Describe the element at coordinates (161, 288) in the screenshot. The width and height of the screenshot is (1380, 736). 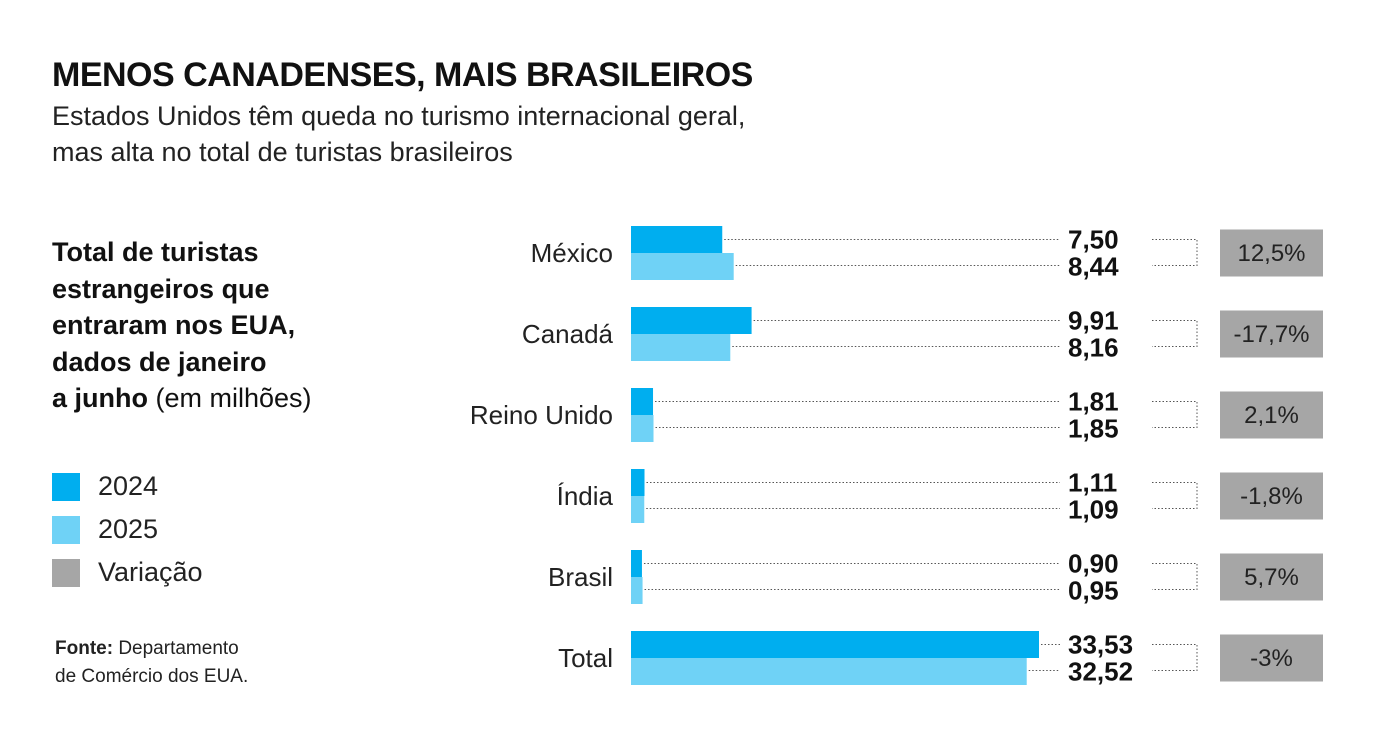
I see `description-line-2: estrangeiros que` at that location.